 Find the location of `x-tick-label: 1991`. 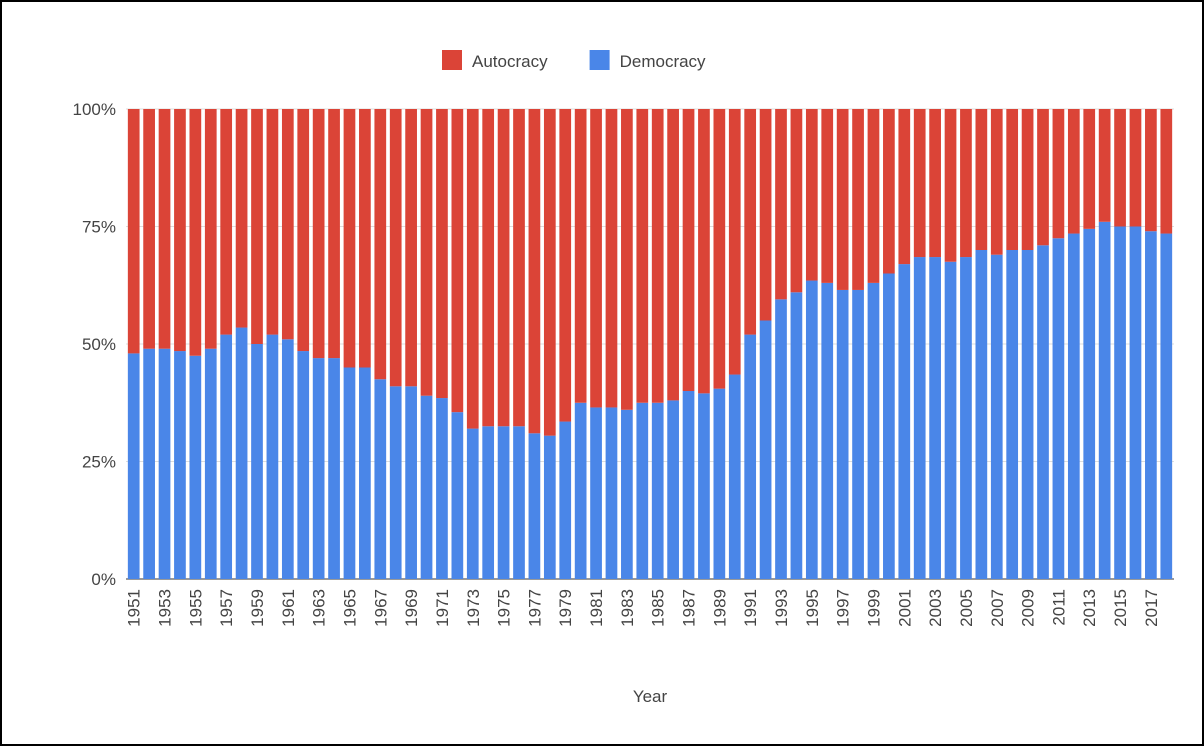

x-tick-label: 1991 is located at coordinates (750, 608).